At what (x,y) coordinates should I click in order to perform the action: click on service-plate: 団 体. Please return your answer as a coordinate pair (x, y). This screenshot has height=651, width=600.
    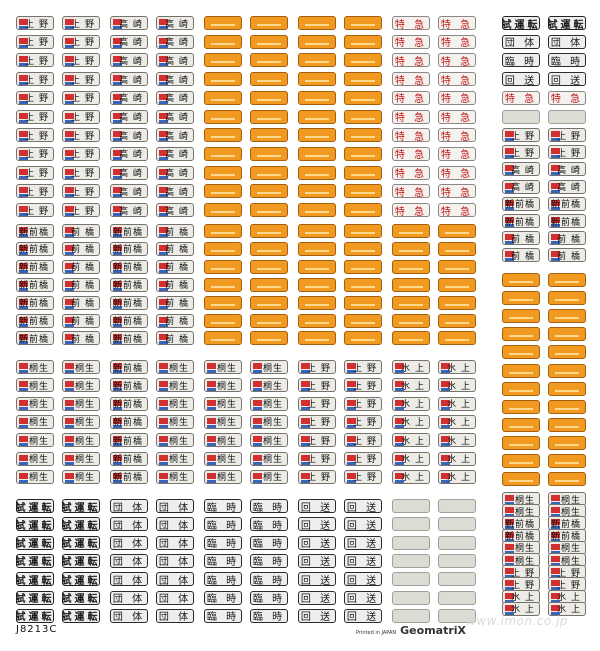
    Looking at the image, I should click on (175, 542).